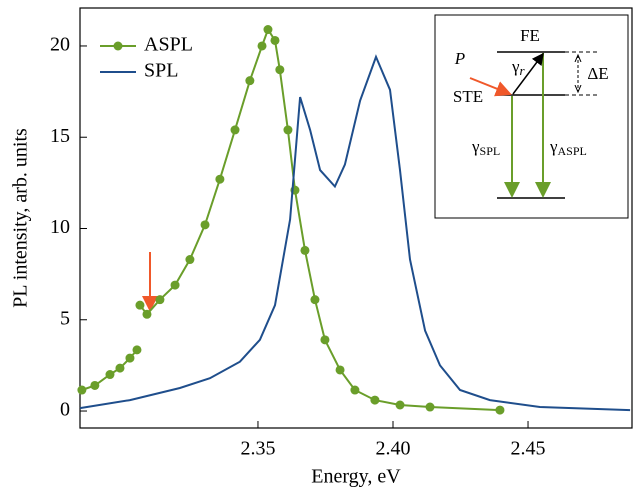  I want to click on legend-label: ASPL, so click(168, 45).